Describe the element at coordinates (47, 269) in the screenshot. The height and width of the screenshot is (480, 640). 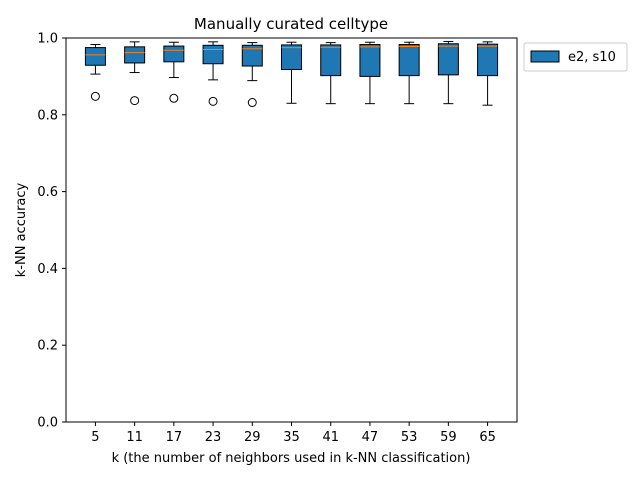
I see `y-tick-label: 0.4` at that location.